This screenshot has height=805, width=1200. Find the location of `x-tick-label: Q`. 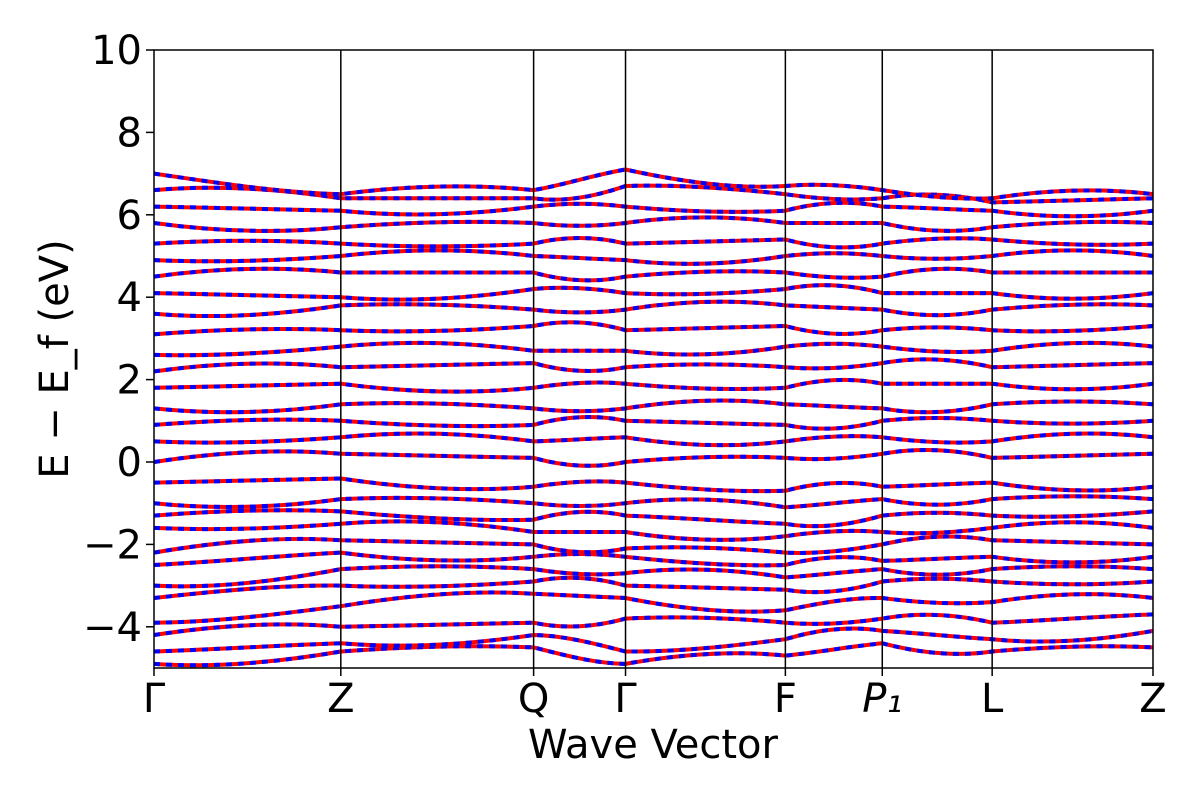

x-tick-label: Q is located at coordinates (533, 699).